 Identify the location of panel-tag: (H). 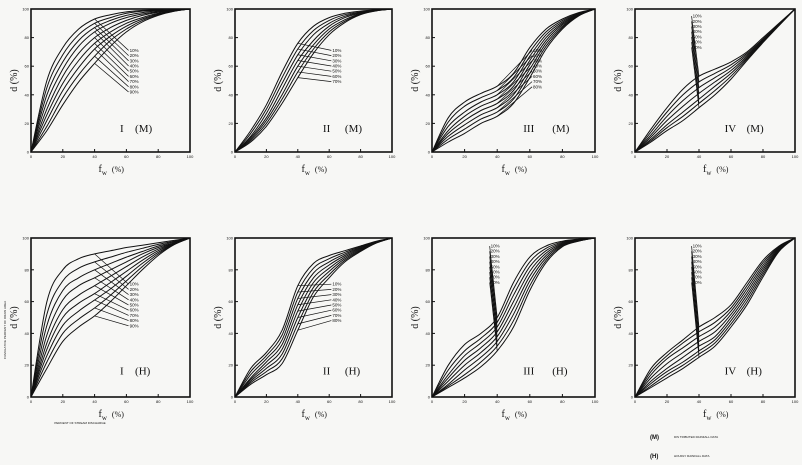
(560, 372).